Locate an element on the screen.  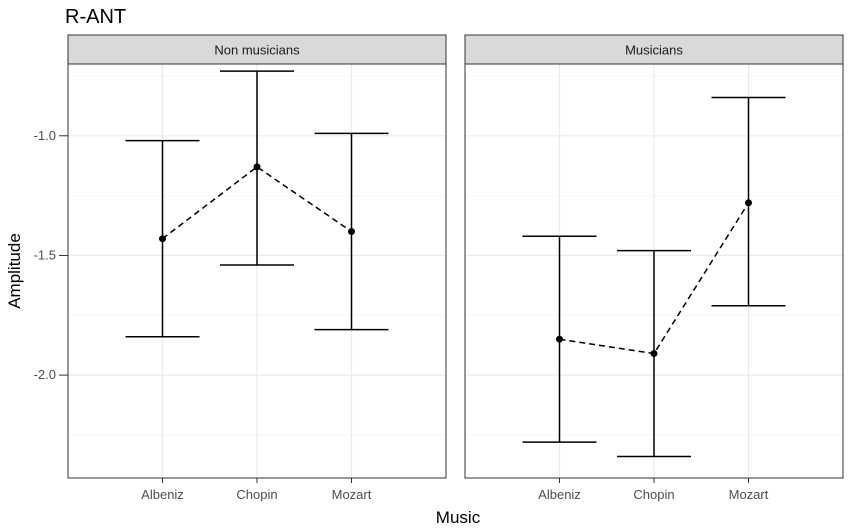
chart-title: R-ANT is located at coordinates (95, 17).